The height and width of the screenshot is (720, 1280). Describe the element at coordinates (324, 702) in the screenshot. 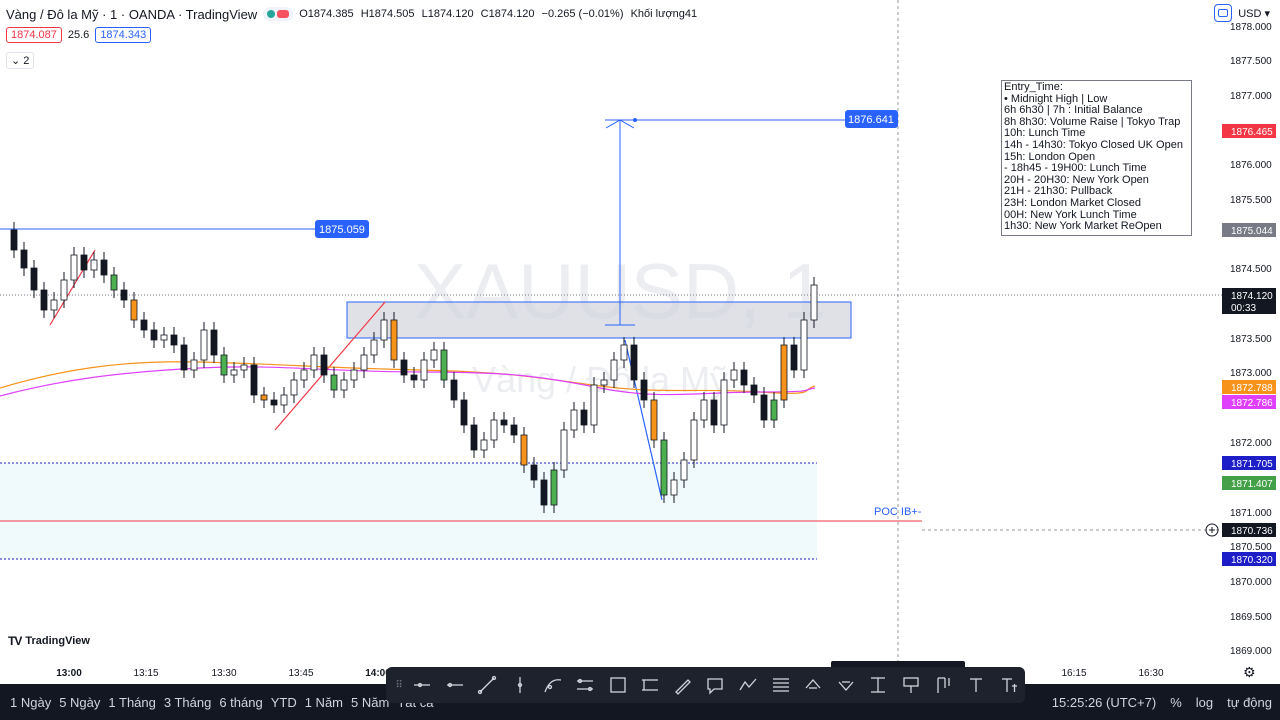

I see `range-button: 1 Năm` at that location.